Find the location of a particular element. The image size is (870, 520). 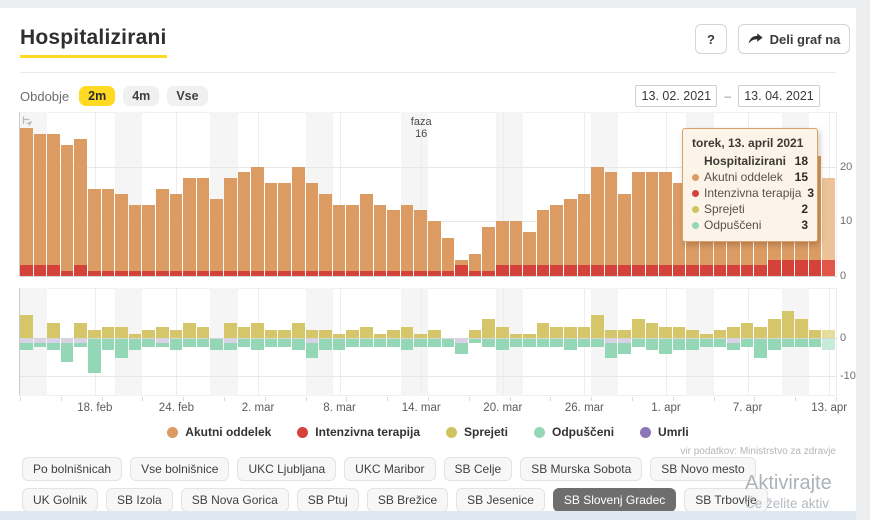

hospital-button-ukc-ljubljana: UKC Ljubljana is located at coordinates (287, 469).